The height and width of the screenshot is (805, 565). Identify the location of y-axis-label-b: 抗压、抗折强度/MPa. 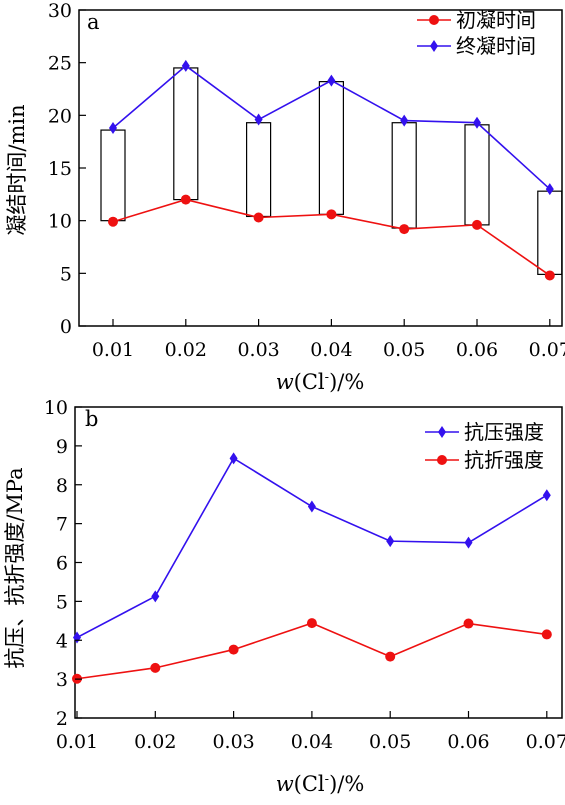
(15, 567).